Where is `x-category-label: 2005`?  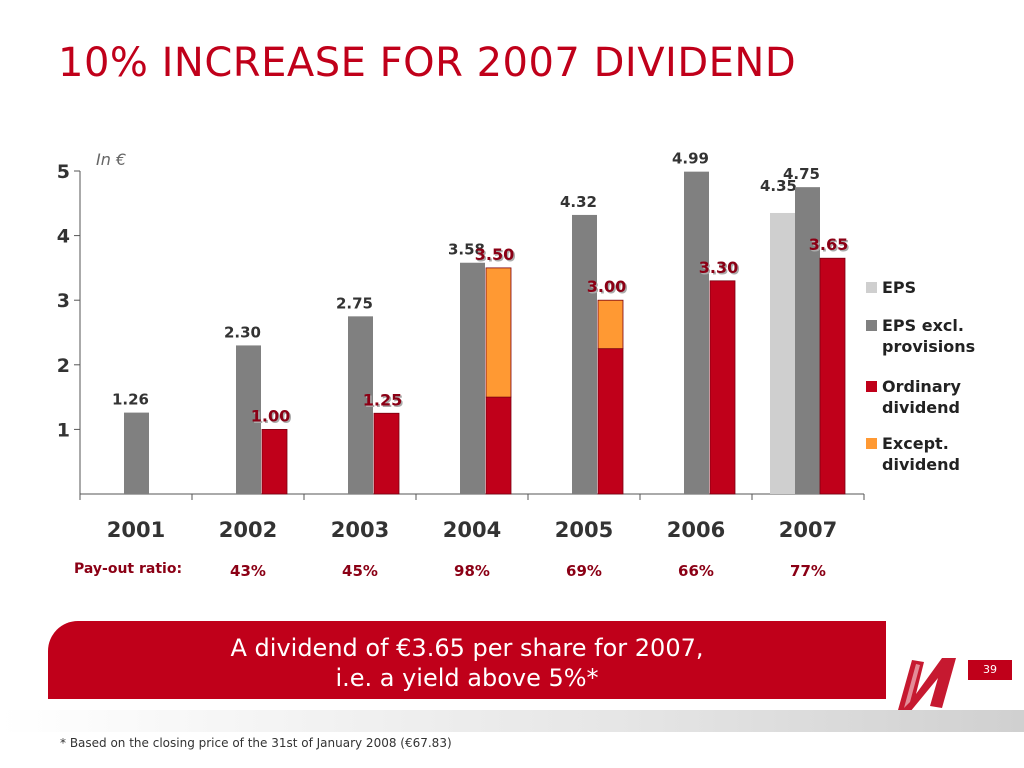 x-category-label: 2005 is located at coordinates (584, 530).